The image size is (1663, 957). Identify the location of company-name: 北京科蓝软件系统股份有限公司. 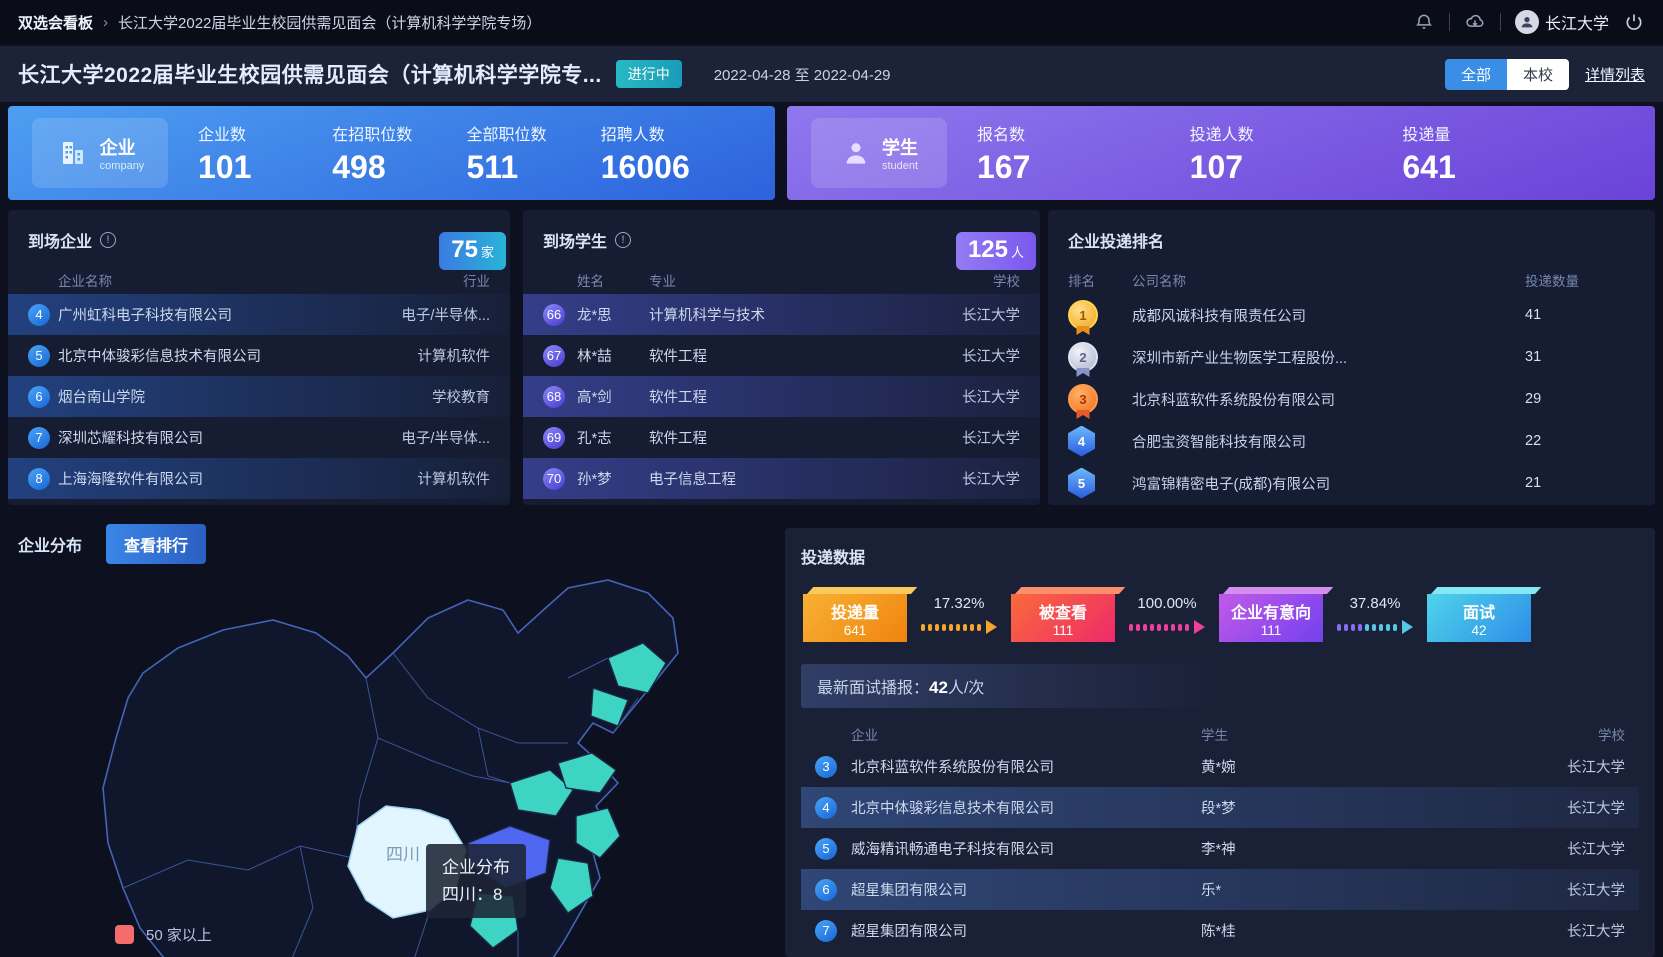
(952, 768).